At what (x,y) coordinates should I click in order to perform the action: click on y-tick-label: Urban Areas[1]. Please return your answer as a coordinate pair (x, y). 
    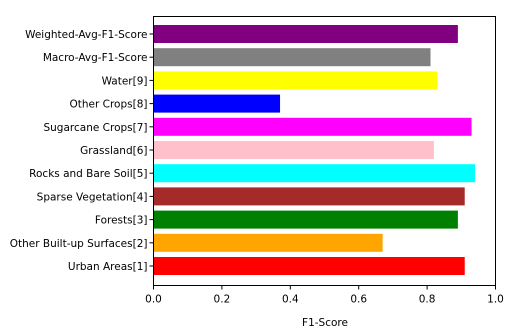
    Looking at the image, I should click on (108, 267).